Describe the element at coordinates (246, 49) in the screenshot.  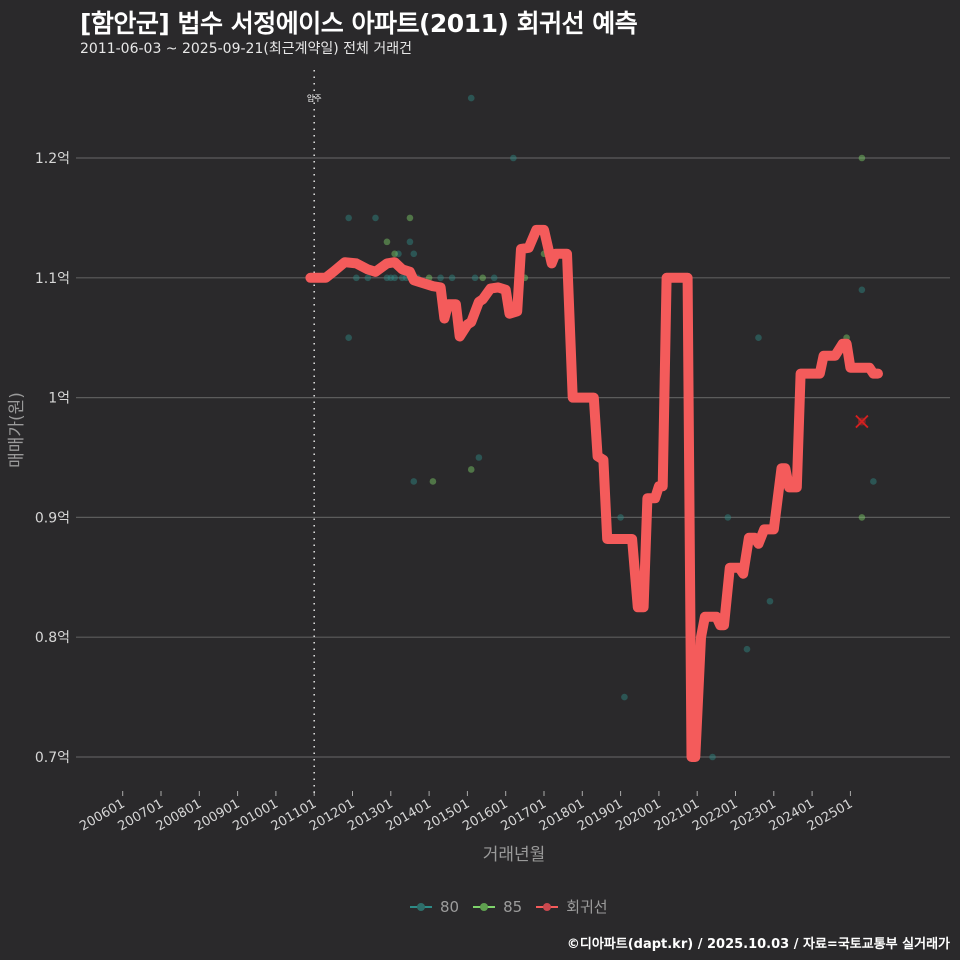
I see `chart-subtitle: 2011-06-03 ~ 2025-09-21(최근계약일) 전체 거래건` at that location.